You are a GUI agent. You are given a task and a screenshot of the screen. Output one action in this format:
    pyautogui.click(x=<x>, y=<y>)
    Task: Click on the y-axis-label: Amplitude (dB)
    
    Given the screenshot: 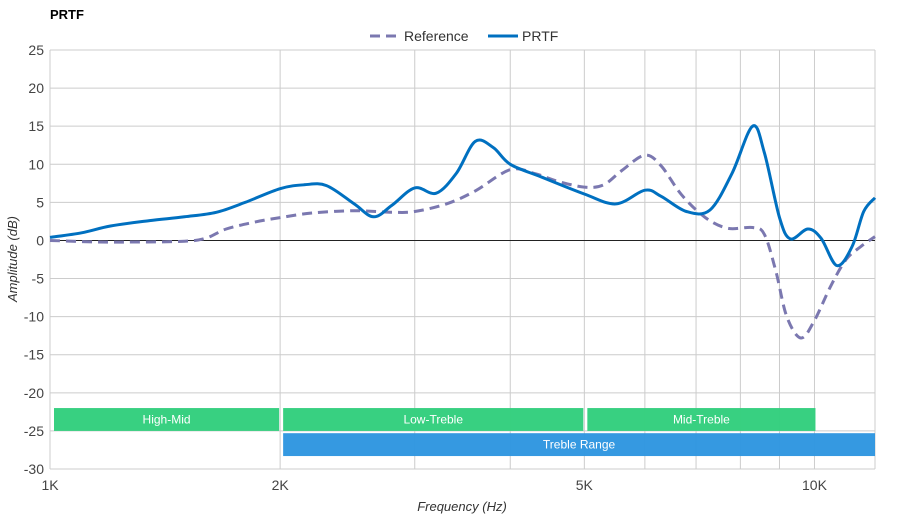 What is the action you would take?
    pyautogui.click(x=12, y=259)
    